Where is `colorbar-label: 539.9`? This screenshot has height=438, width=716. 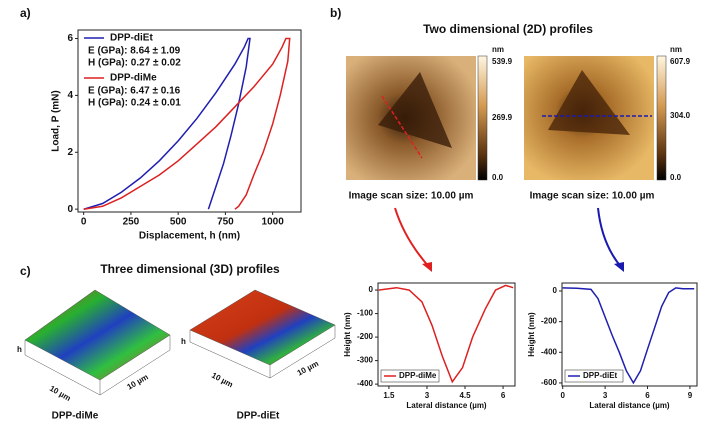
colorbar-label: 539.9 is located at coordinates (502, 61).